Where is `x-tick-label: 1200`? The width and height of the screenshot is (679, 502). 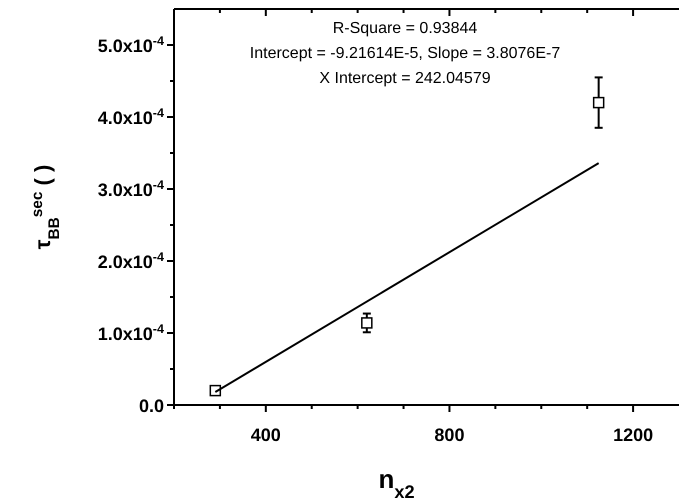 x-tick-label: 1200 is located at coordinates (633, 435).